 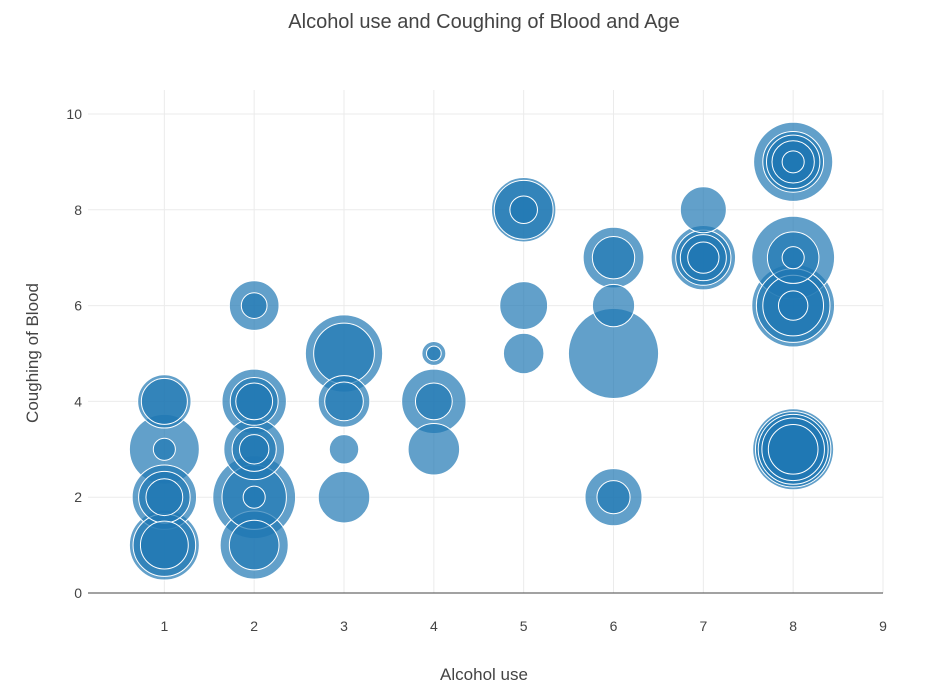 What do you see at coordinates (78, 401) in the screenshot?
I see `y-tick-label: 4` at bounding box center [78, 401].